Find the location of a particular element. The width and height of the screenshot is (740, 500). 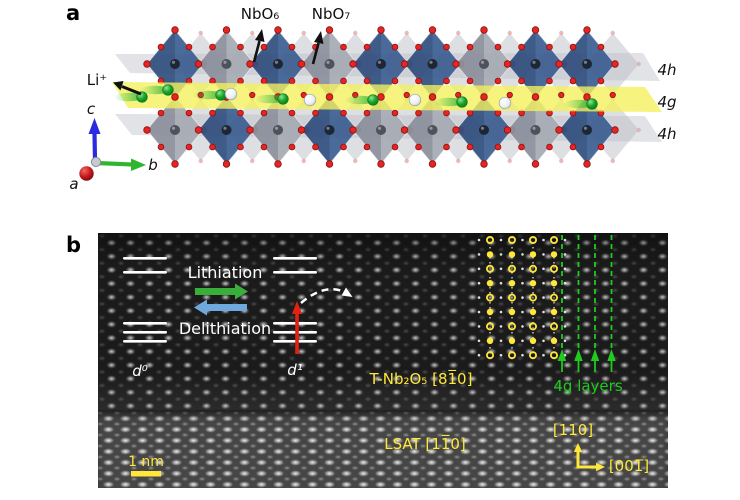

nbo7-label: NbO₇ is located at coordinates (331, 14).